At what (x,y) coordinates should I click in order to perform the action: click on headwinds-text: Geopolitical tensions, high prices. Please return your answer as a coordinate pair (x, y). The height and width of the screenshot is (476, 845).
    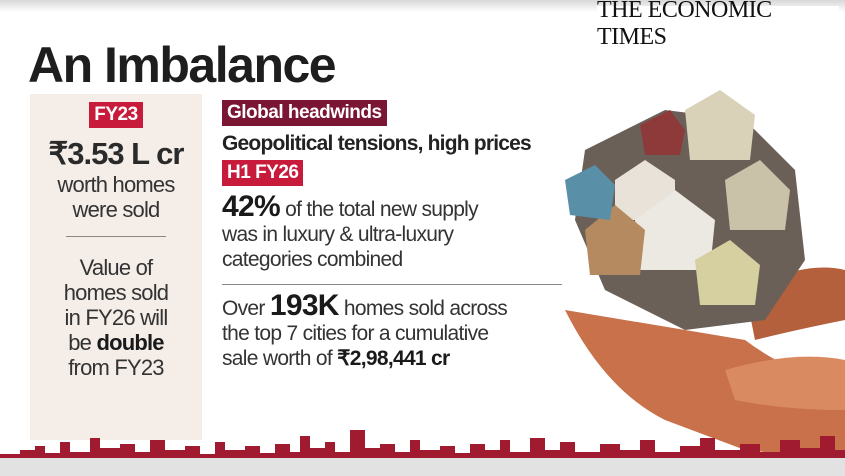
    Looking at the image, I should click on (377, 143).